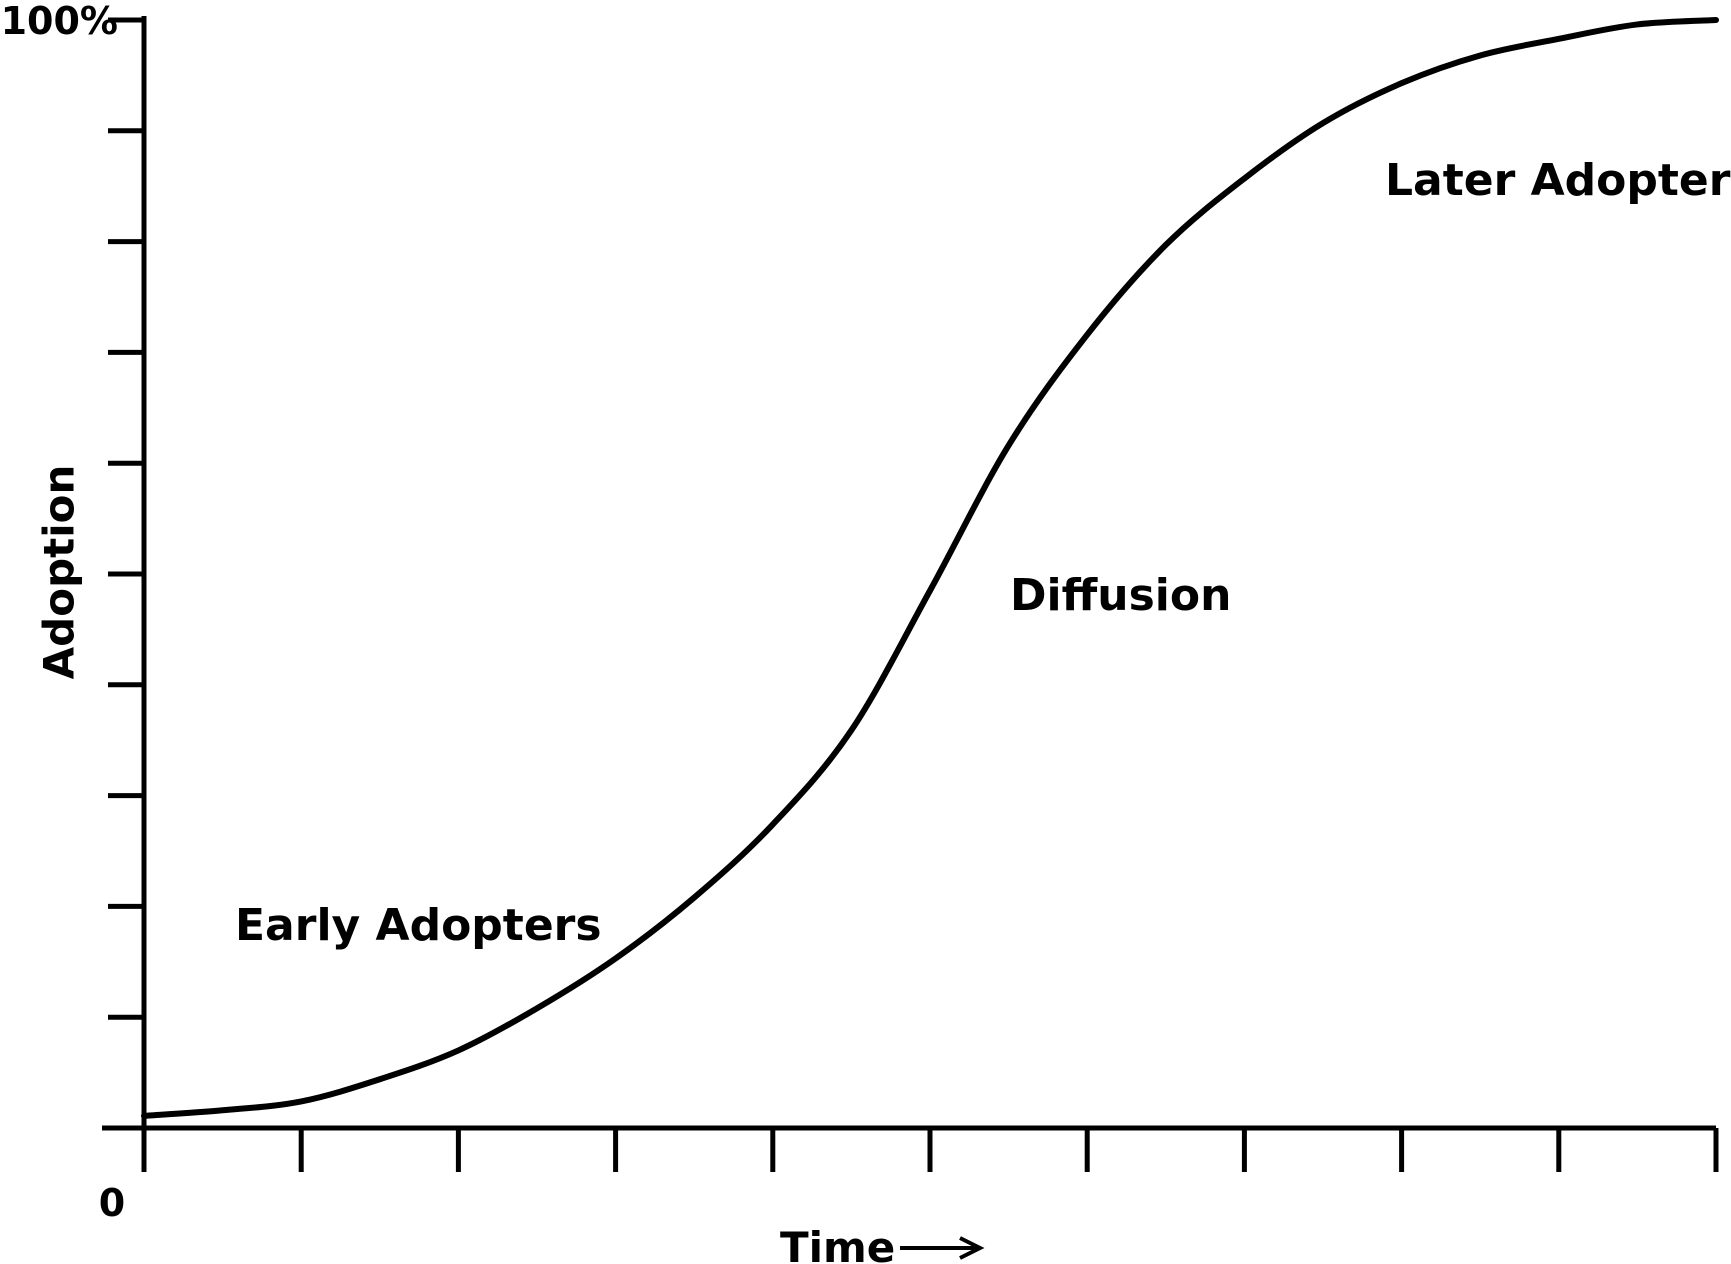  Describe the element at coordinates (59, 21) in the screenshot. I see `y-tick-label: 100%` at that location.